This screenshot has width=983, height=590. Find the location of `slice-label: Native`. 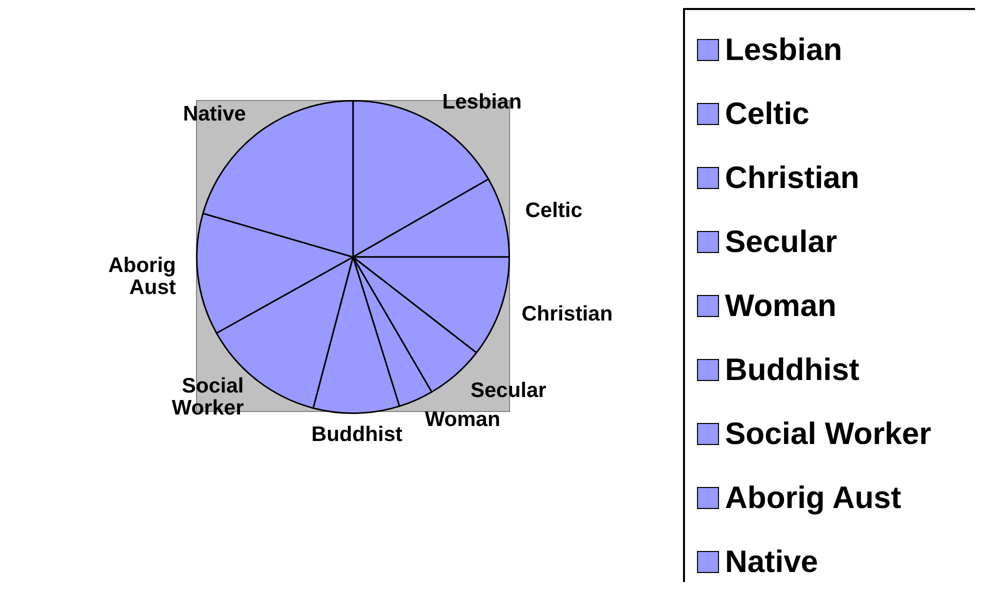

slice-label: Native is located at coordinates (214, 114).